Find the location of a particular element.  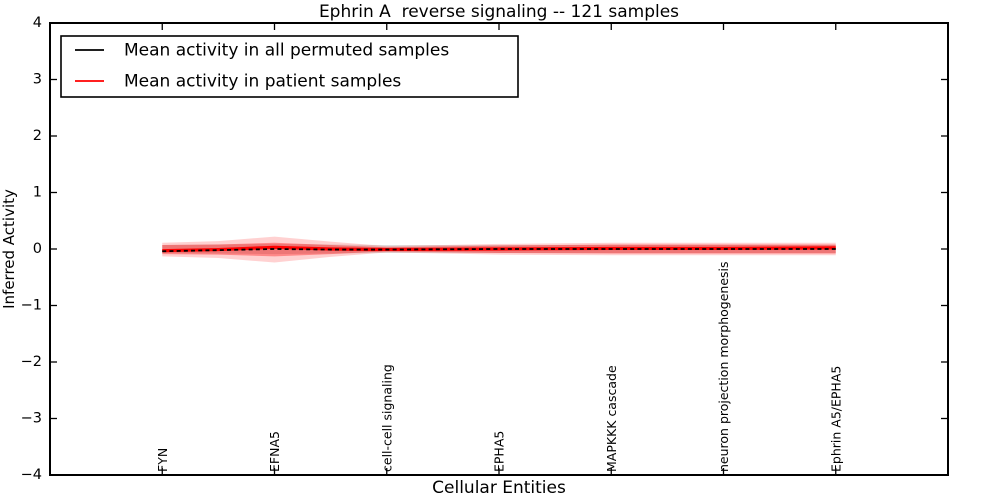

x-tick-label: FYN is located at coordinates (162, 460).